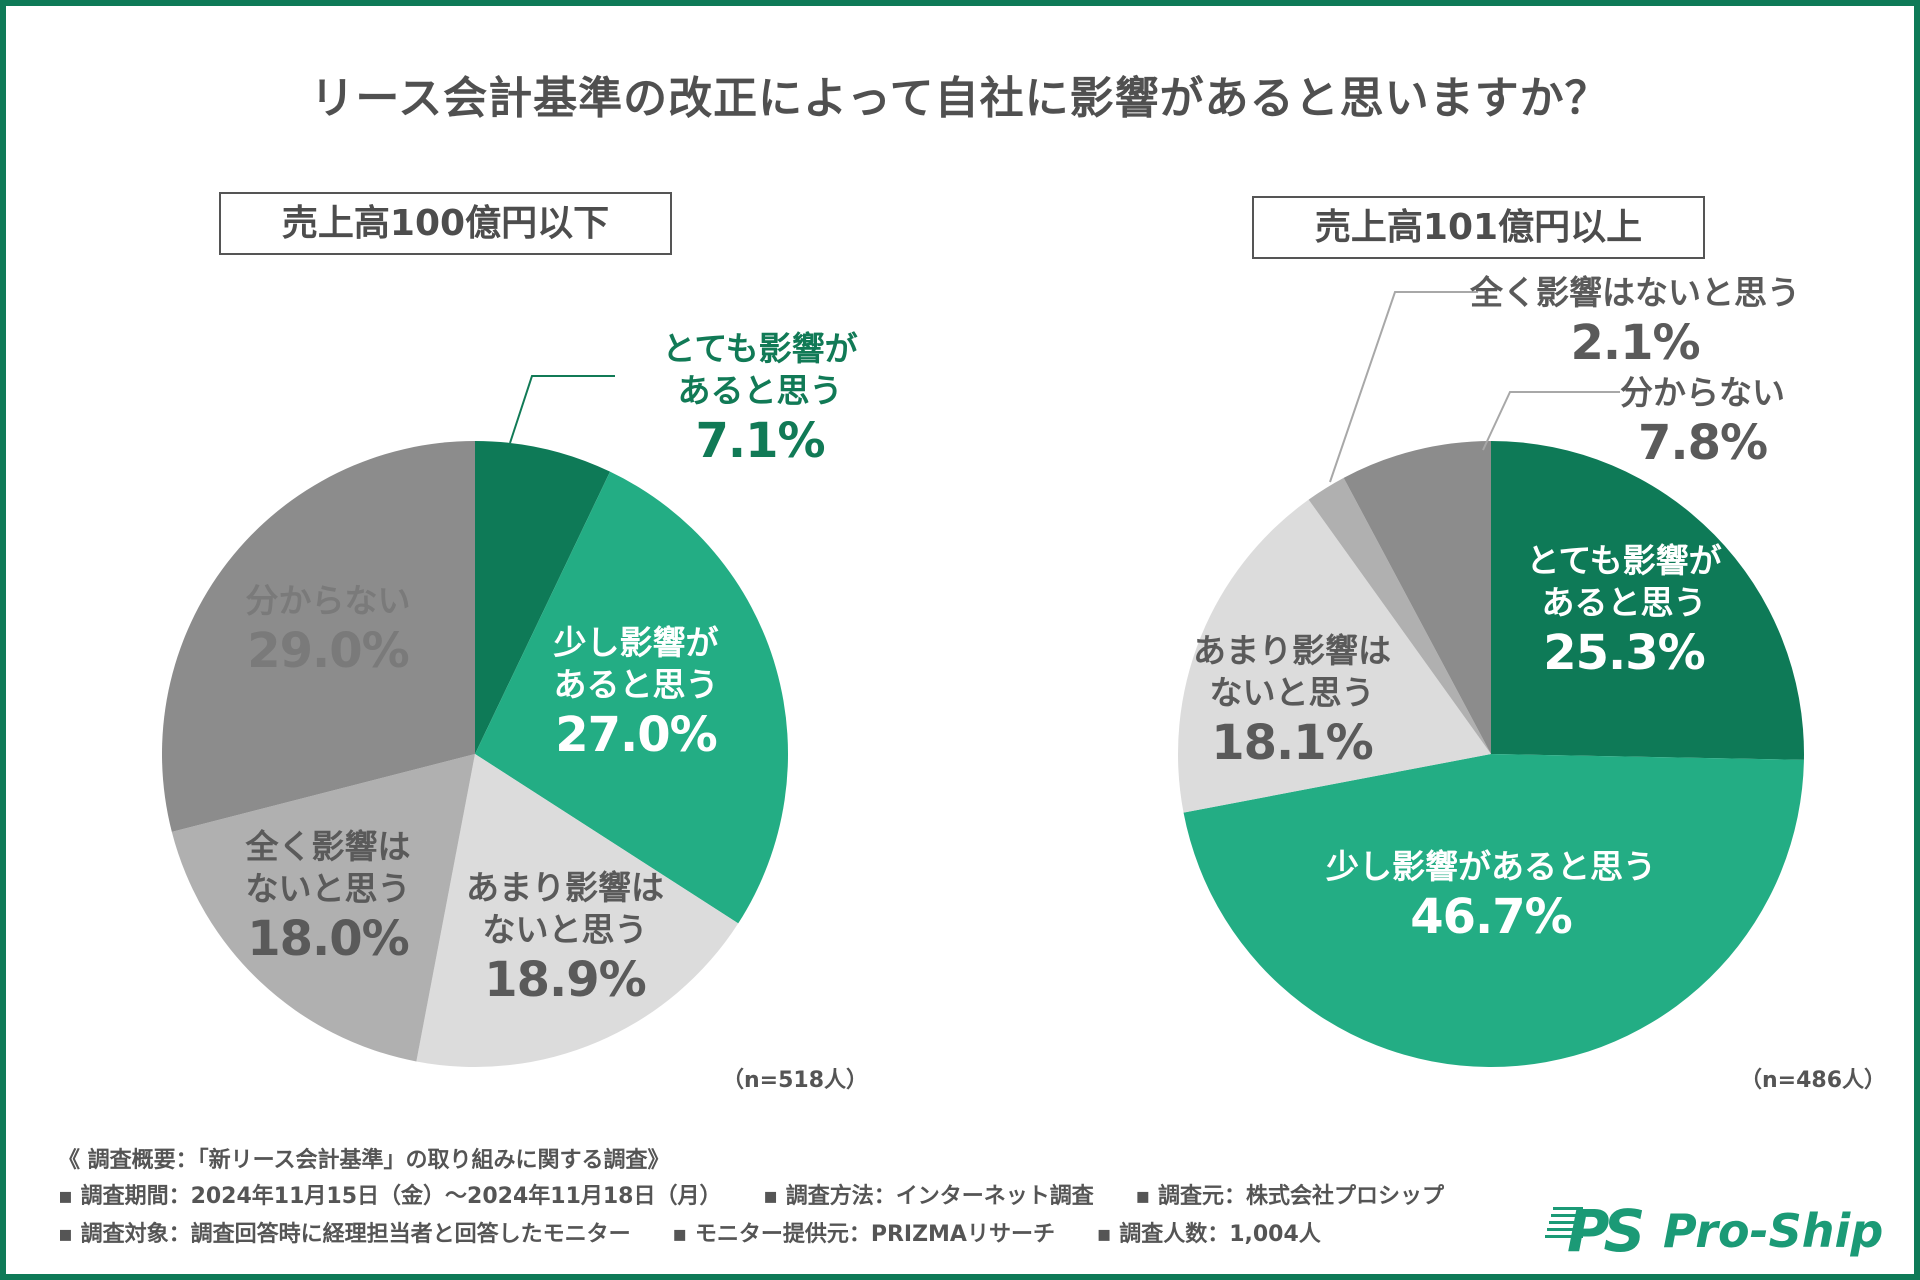 The width and height of the screenshot is (1920, 1280). I want to click on percentage: 18.9%, so click(565, 980).